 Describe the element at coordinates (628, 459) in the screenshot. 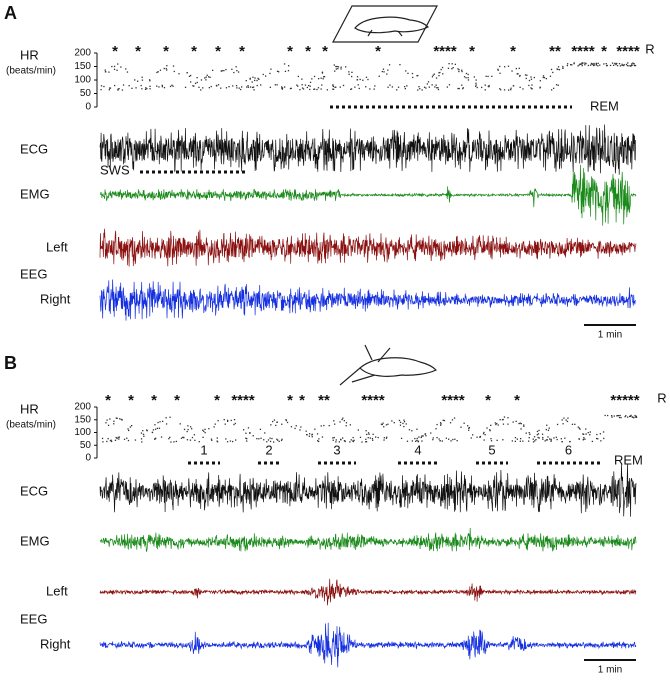

I see `rem-label: REM` at that location.